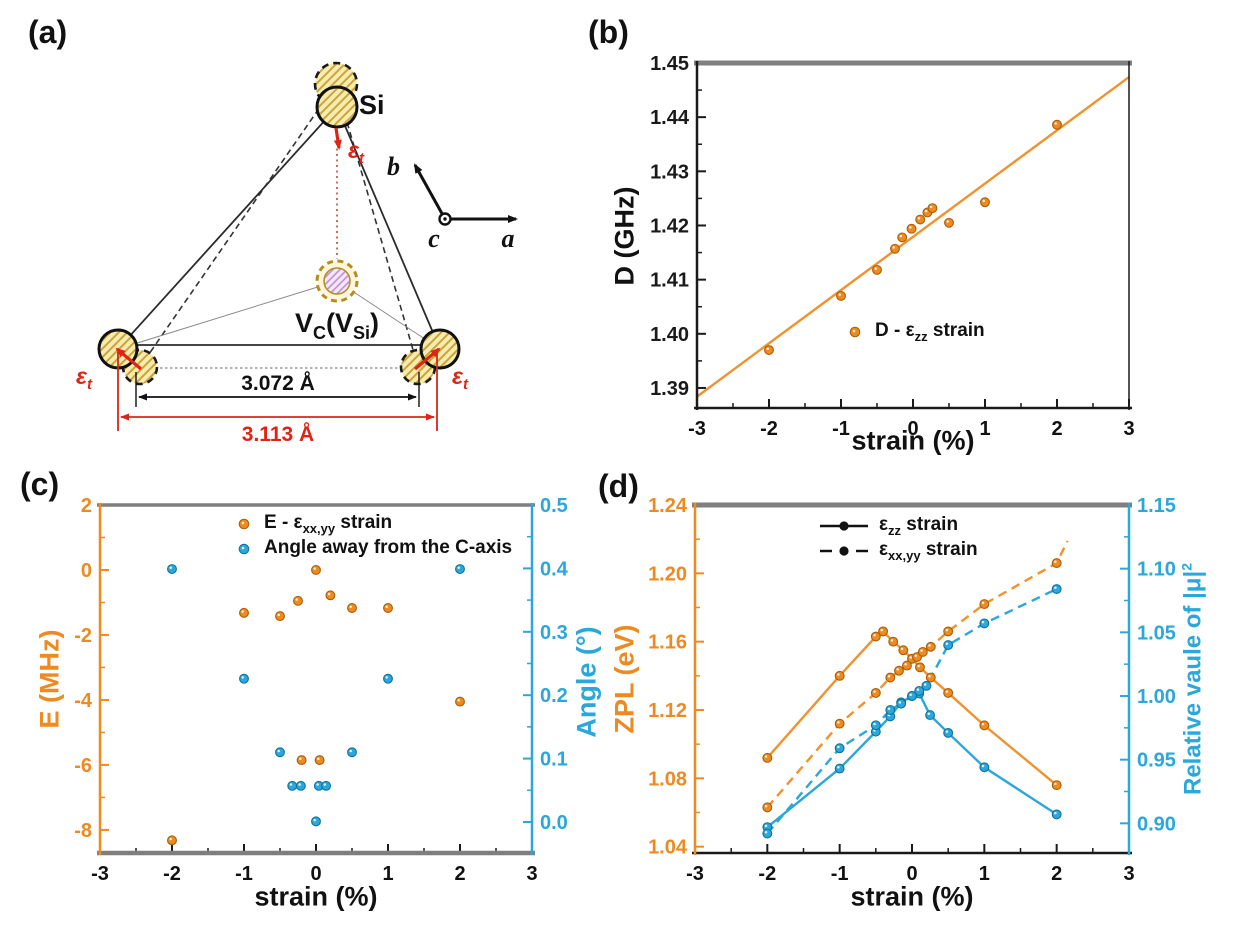  I want to click on svg-text: 0.5, so click(554, 506).